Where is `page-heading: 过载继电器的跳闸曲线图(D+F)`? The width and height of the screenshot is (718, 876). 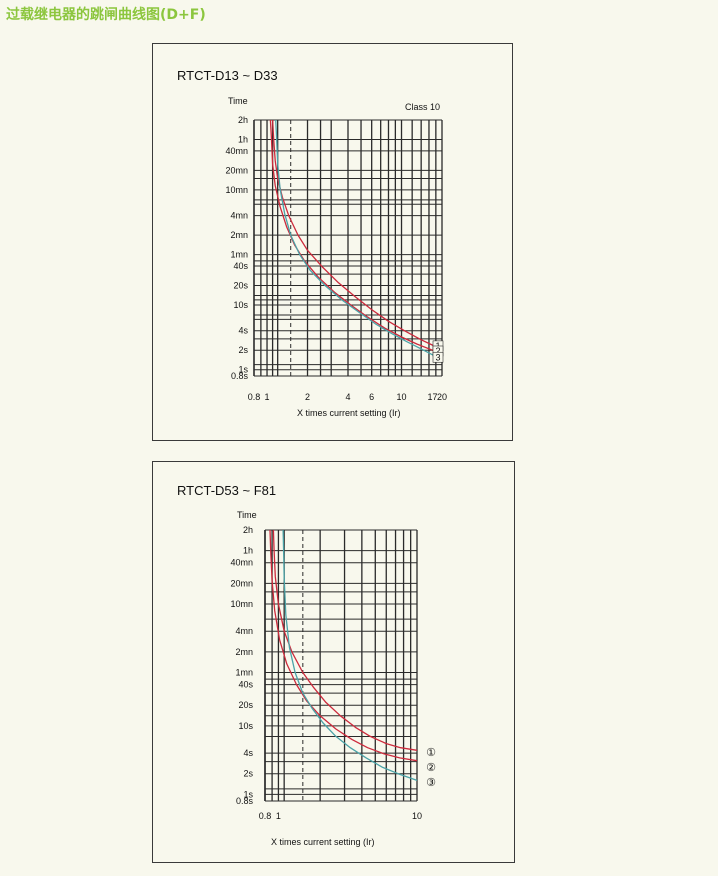
page-heading: 过载继电器的跳闸曲线图(D+F) is located at coordinates (106, 15).